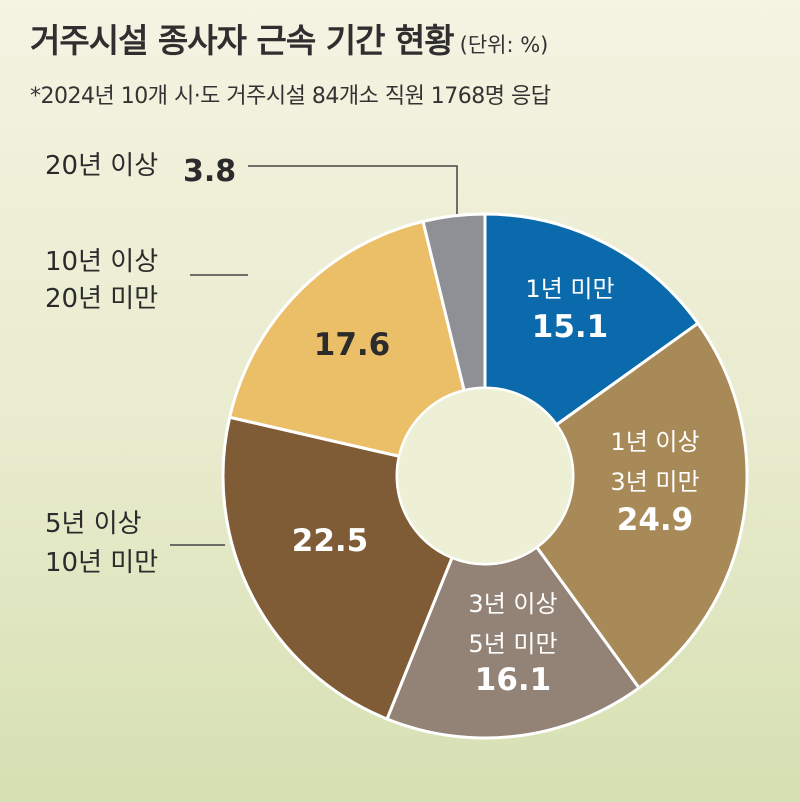  What do you see at coordinates (290, 96) in the screenshot?
I see `chart-subtitle: *2024년 10개 시·도 거주시설 84개소 직원 1768명 응답` at bounding box center [290, 96].